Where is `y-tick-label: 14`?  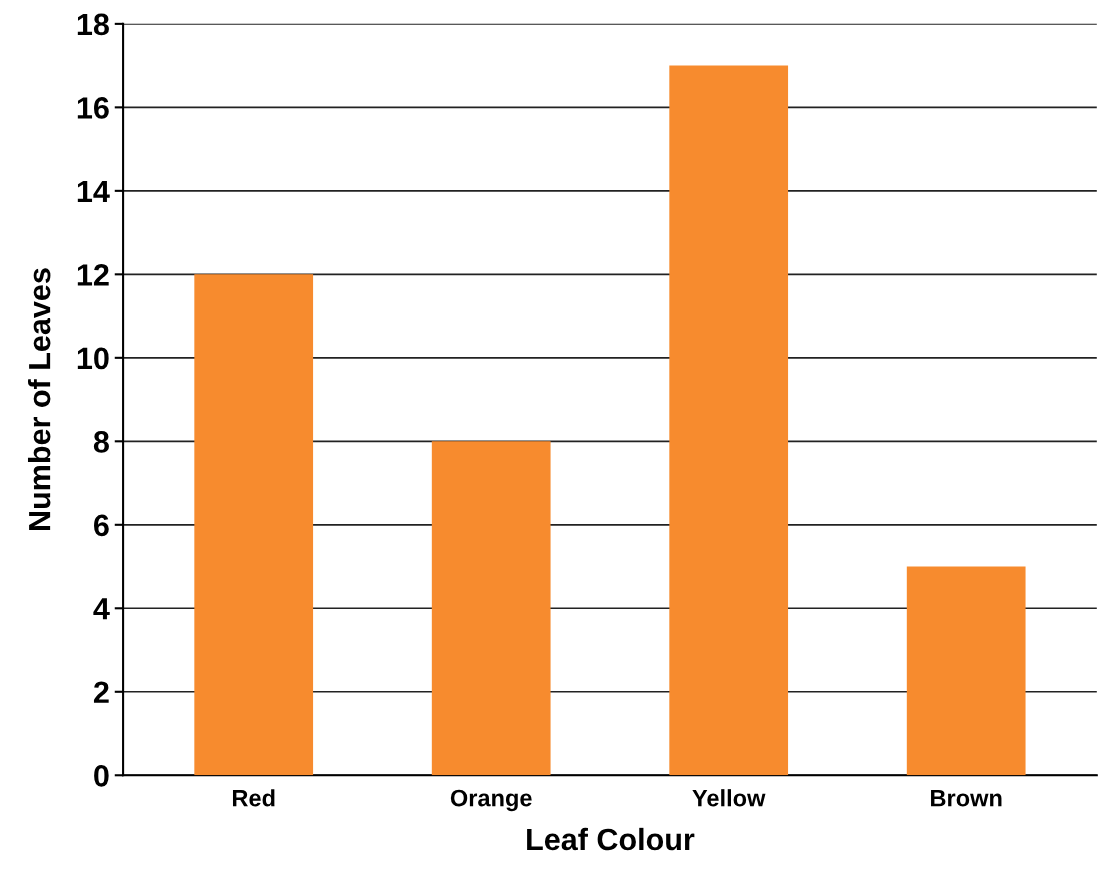 y-tick-label: 14 is located at coordinates (93, 191).